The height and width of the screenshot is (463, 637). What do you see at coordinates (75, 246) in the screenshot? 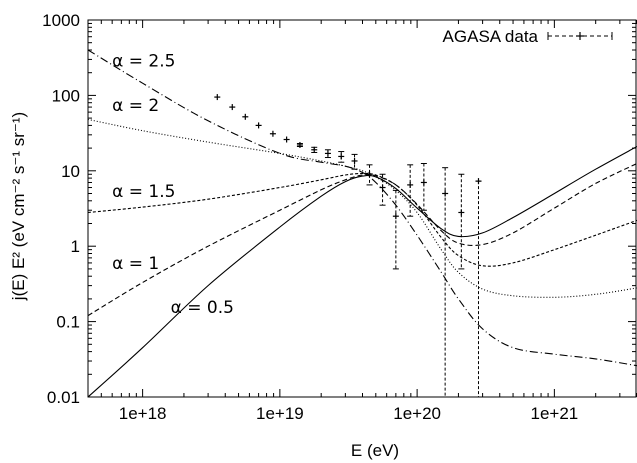
I see `y-tick-label: 1` at bounding box center [75, 246].